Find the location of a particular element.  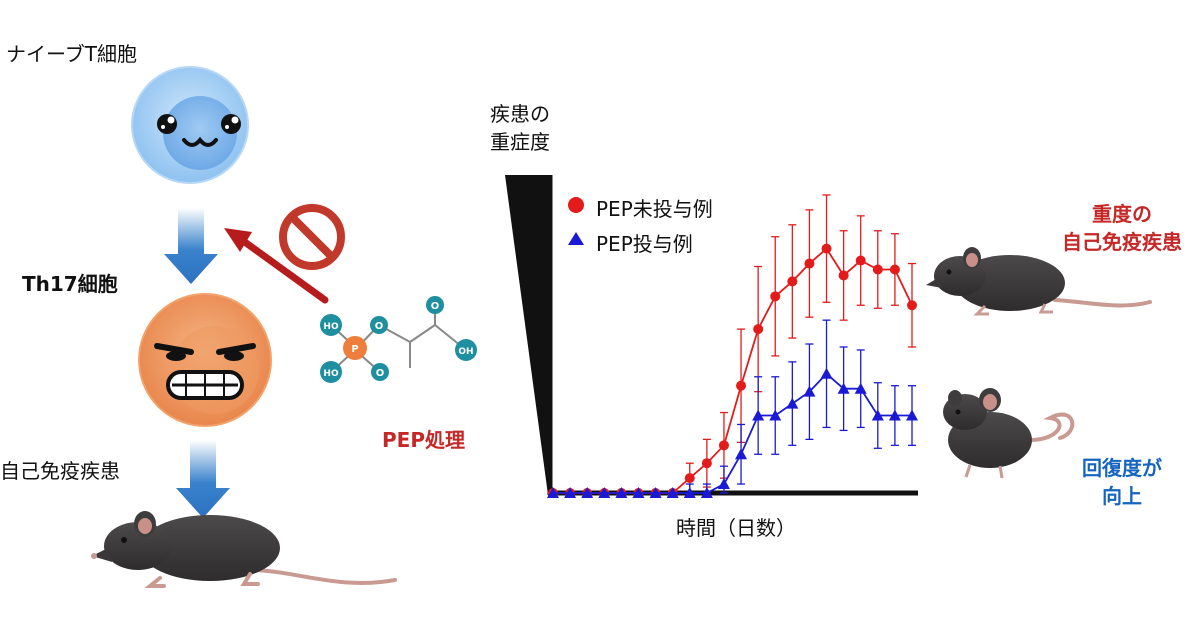

untreated-series is located at coordinates (732, 346).